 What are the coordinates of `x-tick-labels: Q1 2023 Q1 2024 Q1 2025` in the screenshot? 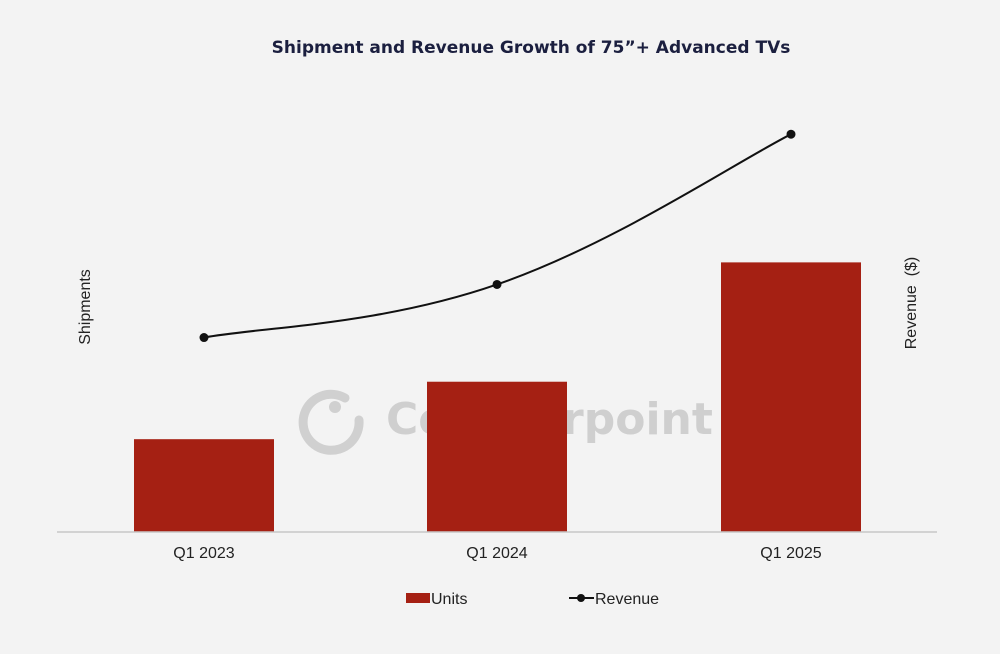 It's located at (497, 553).